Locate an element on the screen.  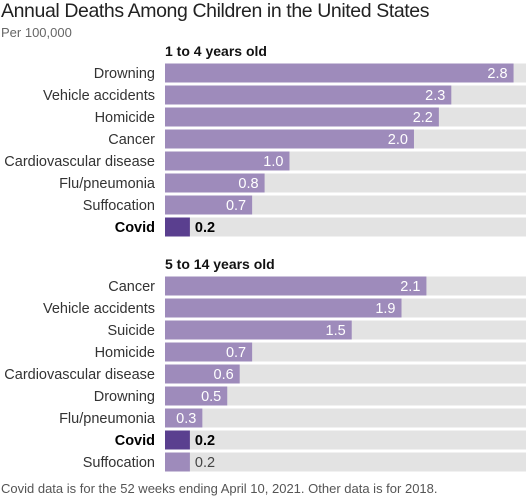
category-label: Suicide is located at coordinates (131, 331).